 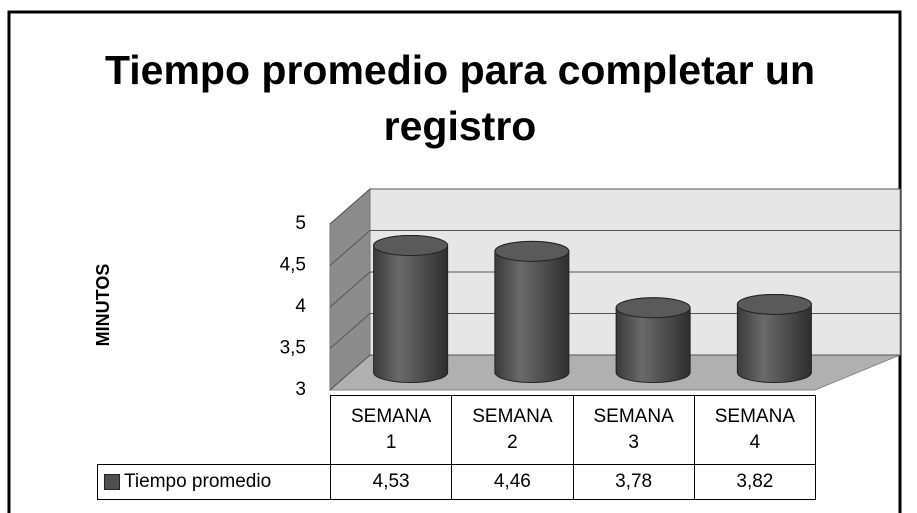 What do you see at coordinates (300, 389) in the screenshot?
I see `y-tick-label: 3` at bounding box center [300, 389].